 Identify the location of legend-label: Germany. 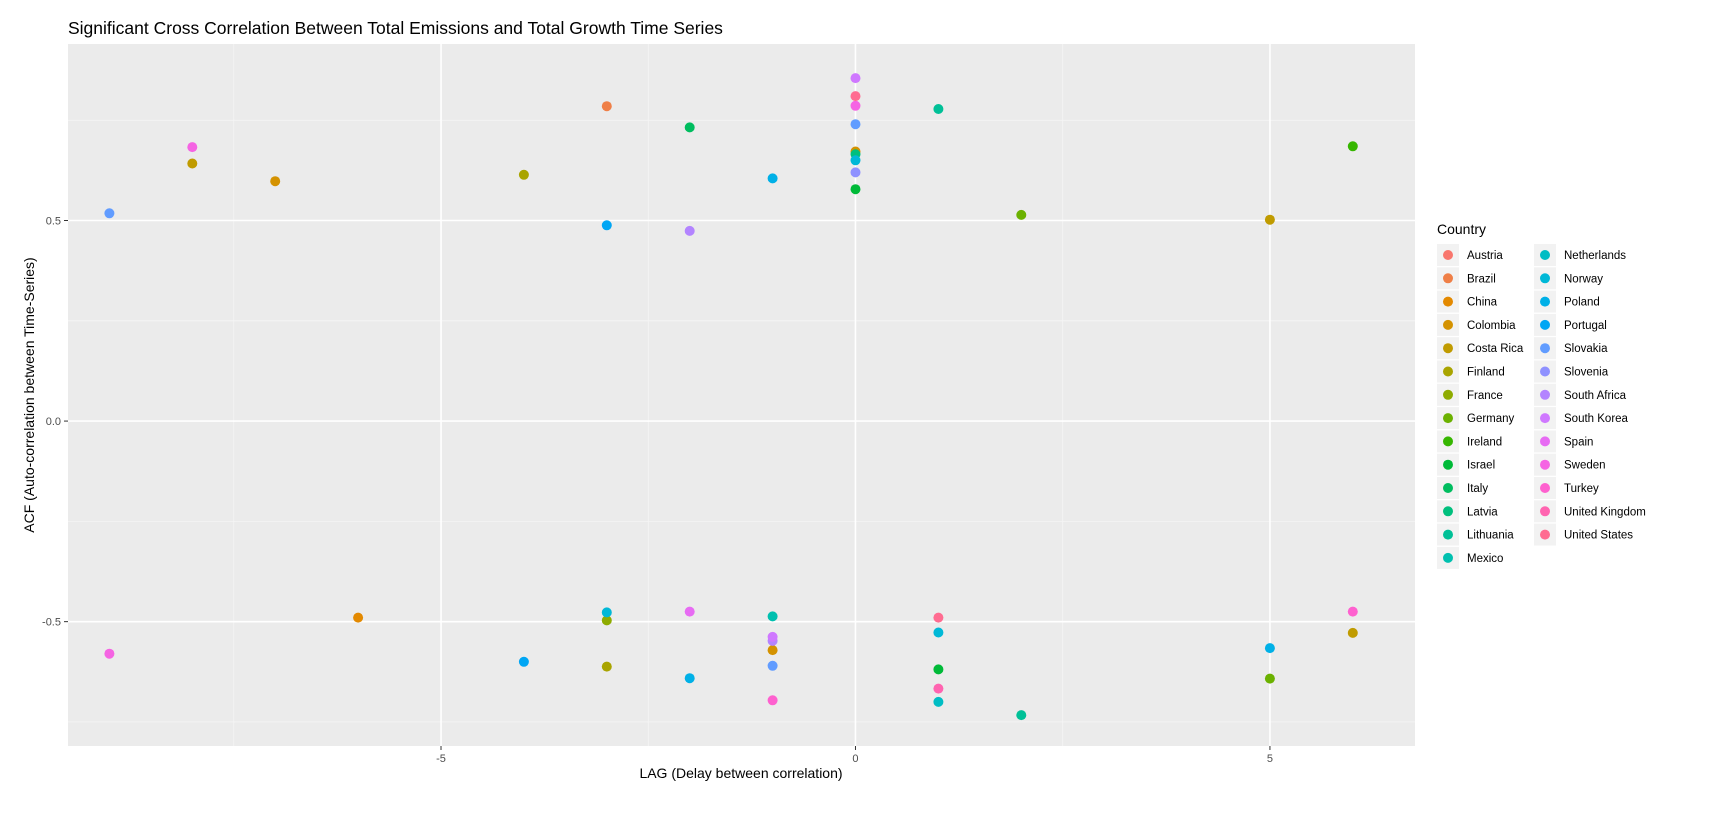
(1491, 419).